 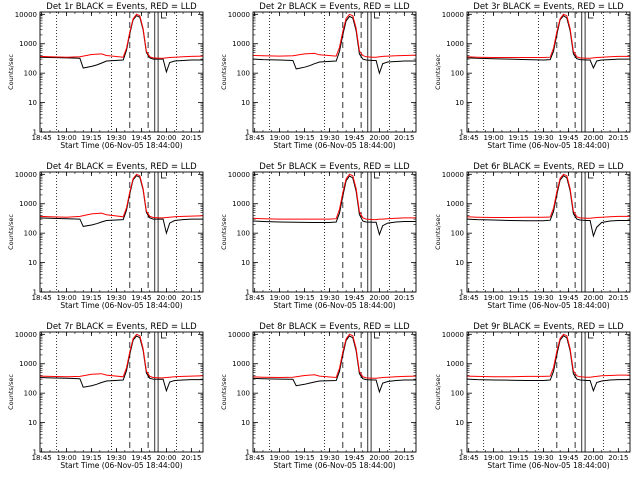 I want to click on panel-title: Det 4r BLACK = Events, RED = LLD, so click(x=121, y=167).